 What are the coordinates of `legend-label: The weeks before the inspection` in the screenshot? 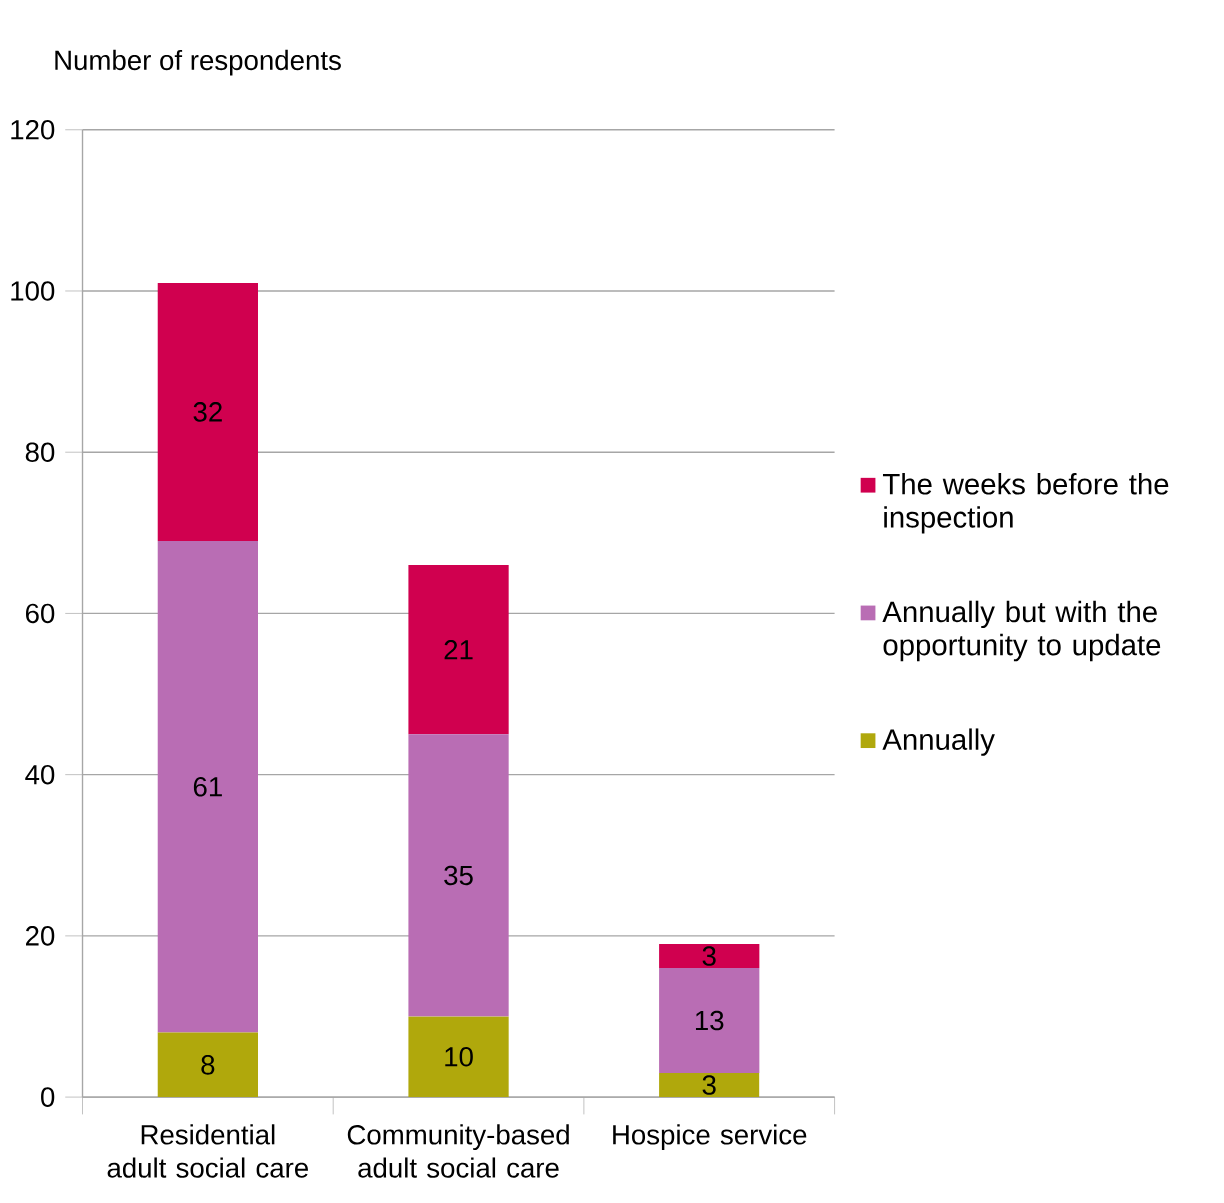 It's located at (1025, 503).